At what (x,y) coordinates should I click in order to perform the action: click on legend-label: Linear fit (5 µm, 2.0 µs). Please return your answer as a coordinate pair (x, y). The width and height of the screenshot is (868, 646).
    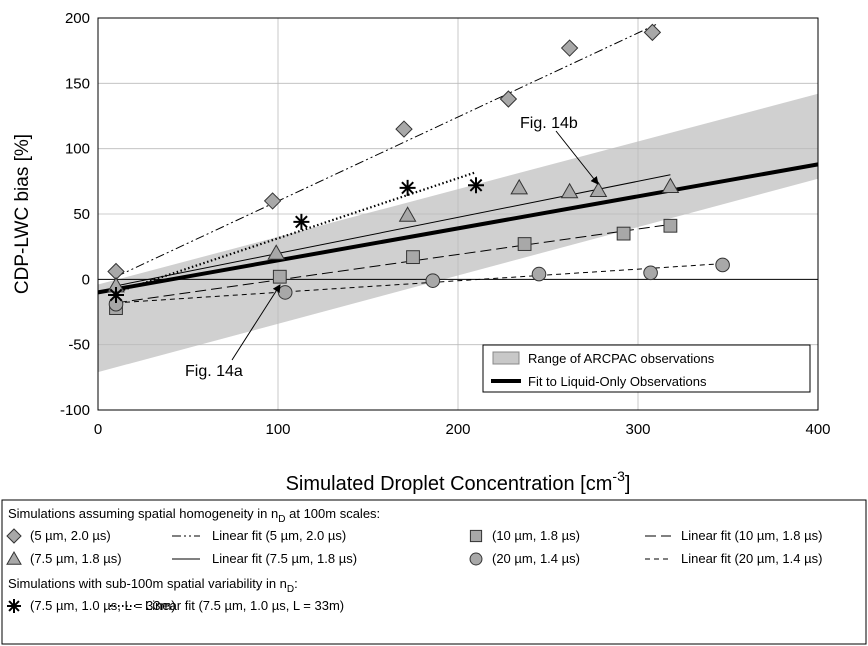
    Looking at the image, I should click on (279, 535).